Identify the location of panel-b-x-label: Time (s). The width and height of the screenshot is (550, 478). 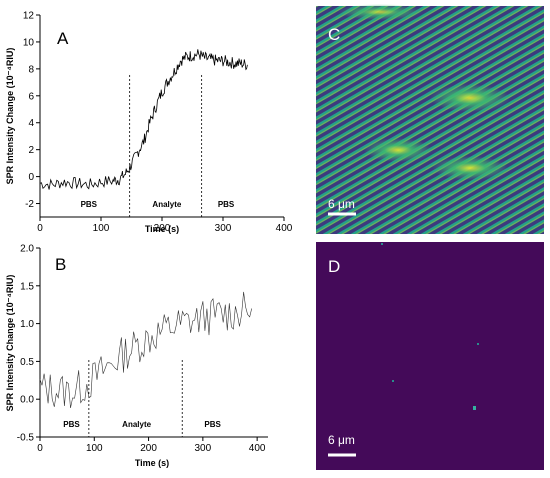
(152, 463).